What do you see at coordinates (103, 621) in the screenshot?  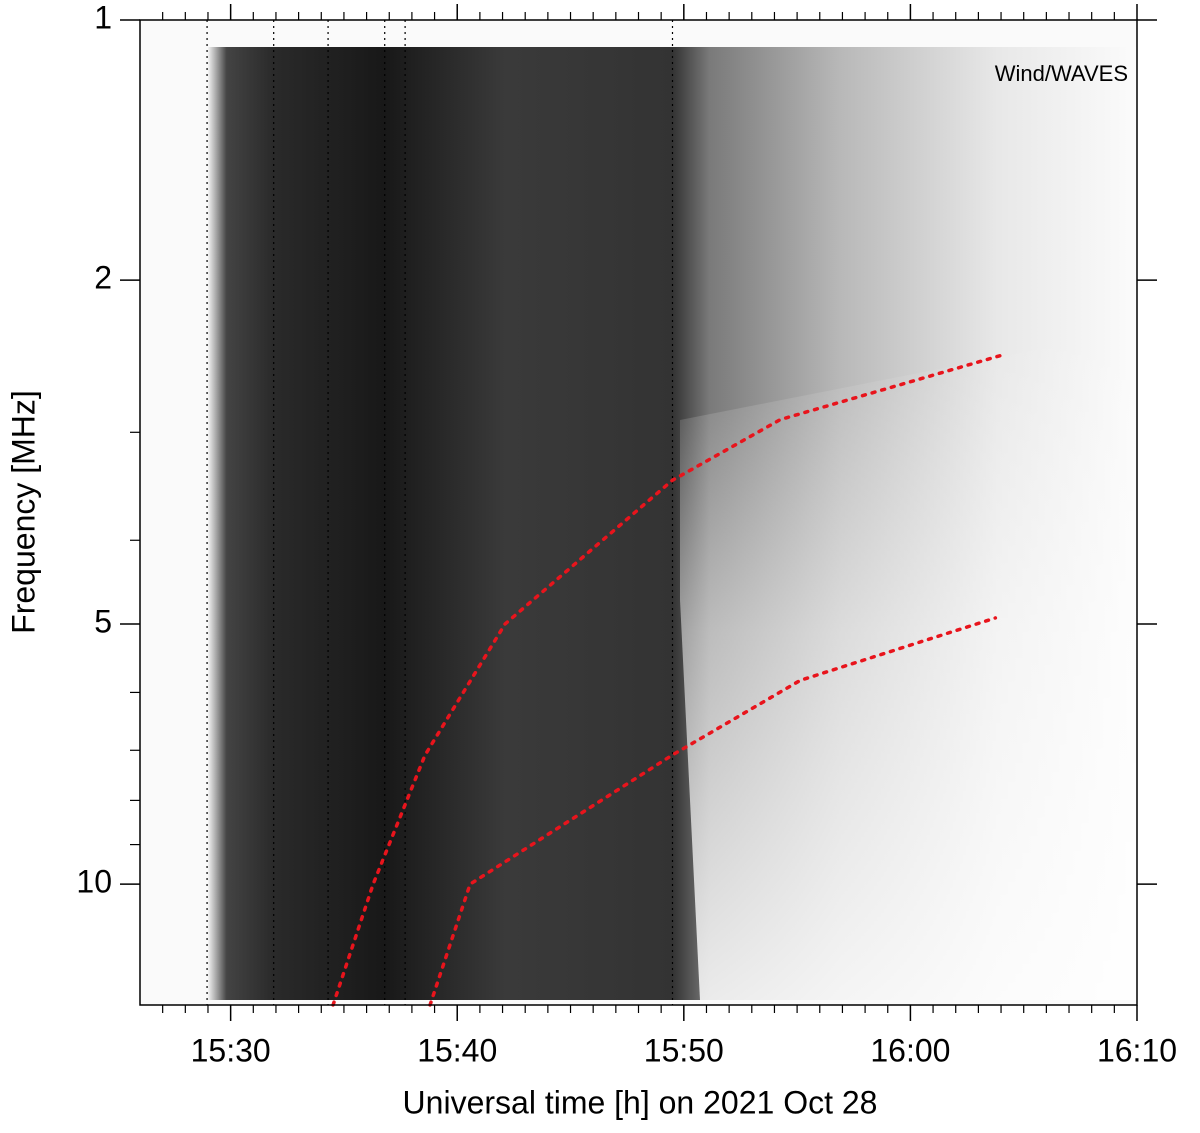 I see `y-tick-label: 5` at bounding box center [103, 621].